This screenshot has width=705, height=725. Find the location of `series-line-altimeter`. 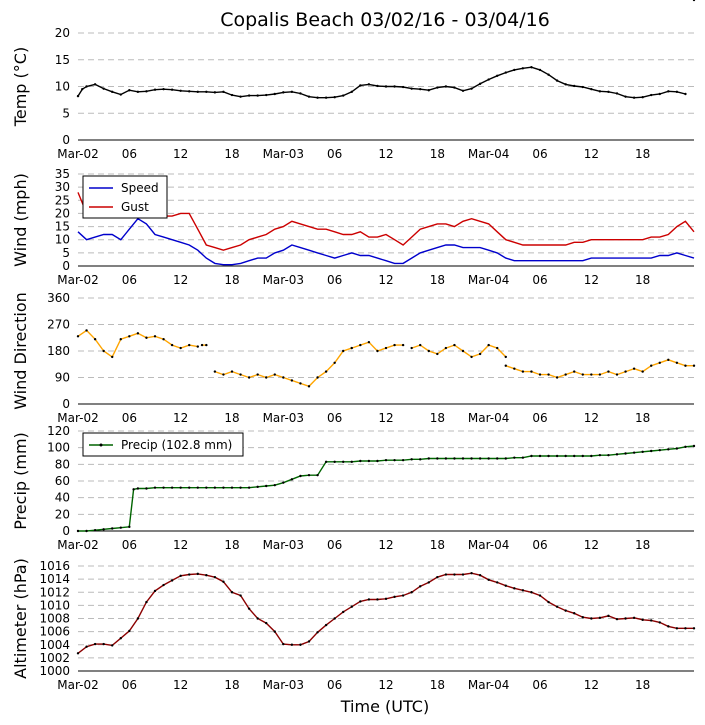

series-line-altimeter is located at coordinates (385, 613).